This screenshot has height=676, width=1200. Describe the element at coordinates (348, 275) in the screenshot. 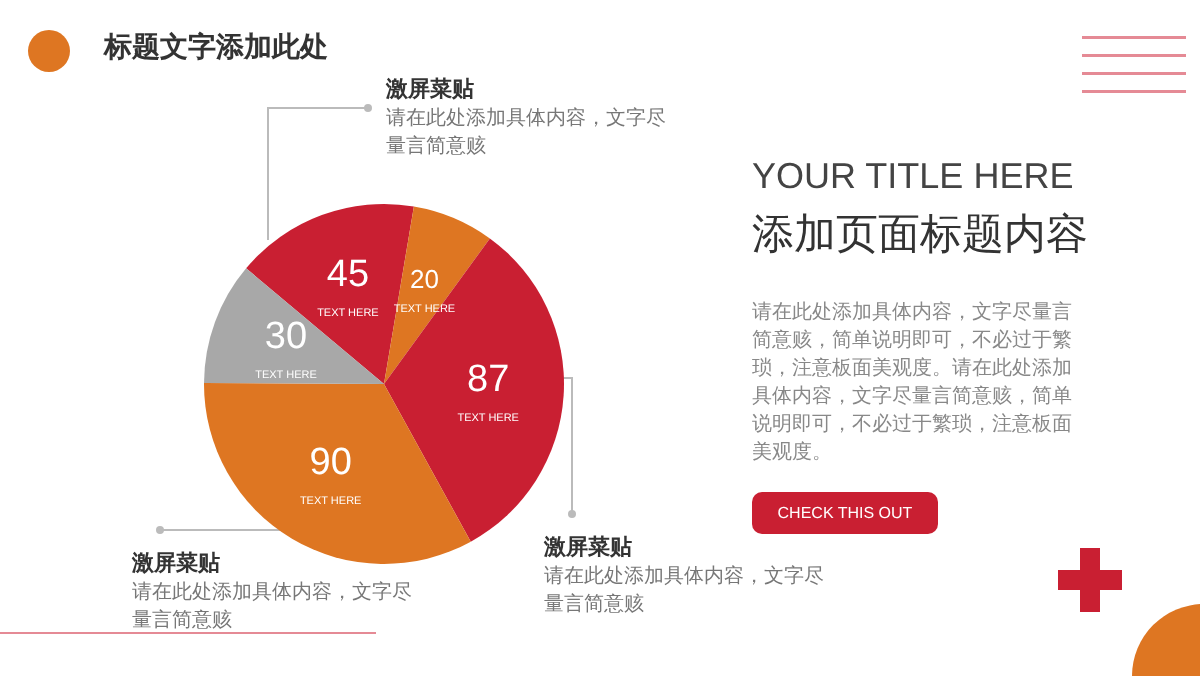

I see `data-label: 45` at that location.